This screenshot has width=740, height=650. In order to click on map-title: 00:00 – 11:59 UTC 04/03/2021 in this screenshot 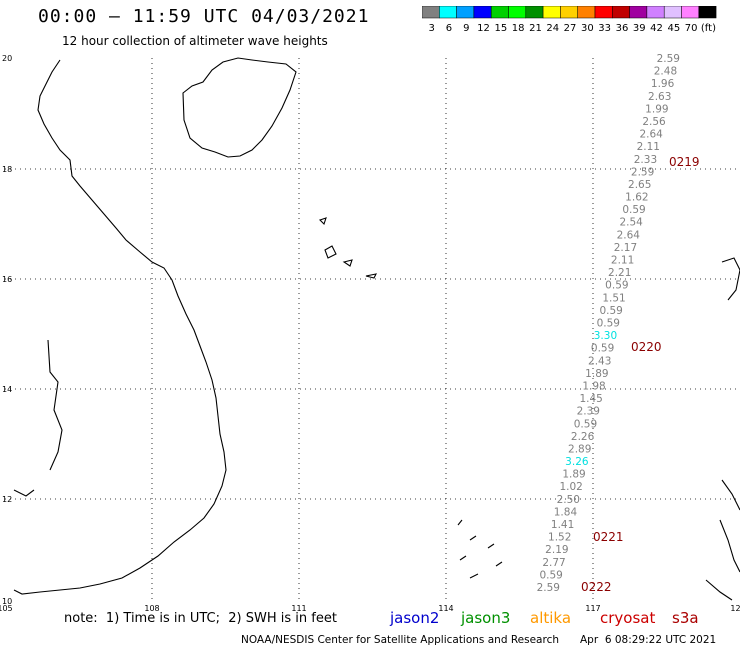, I will do `click(204, 16)`.